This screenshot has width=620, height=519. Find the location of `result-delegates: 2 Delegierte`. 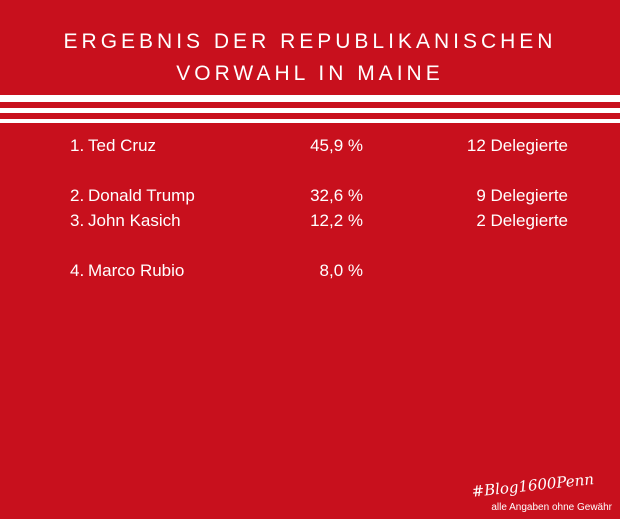

result-delegates: 2 Delegierte is located at coordinates (522, 220).